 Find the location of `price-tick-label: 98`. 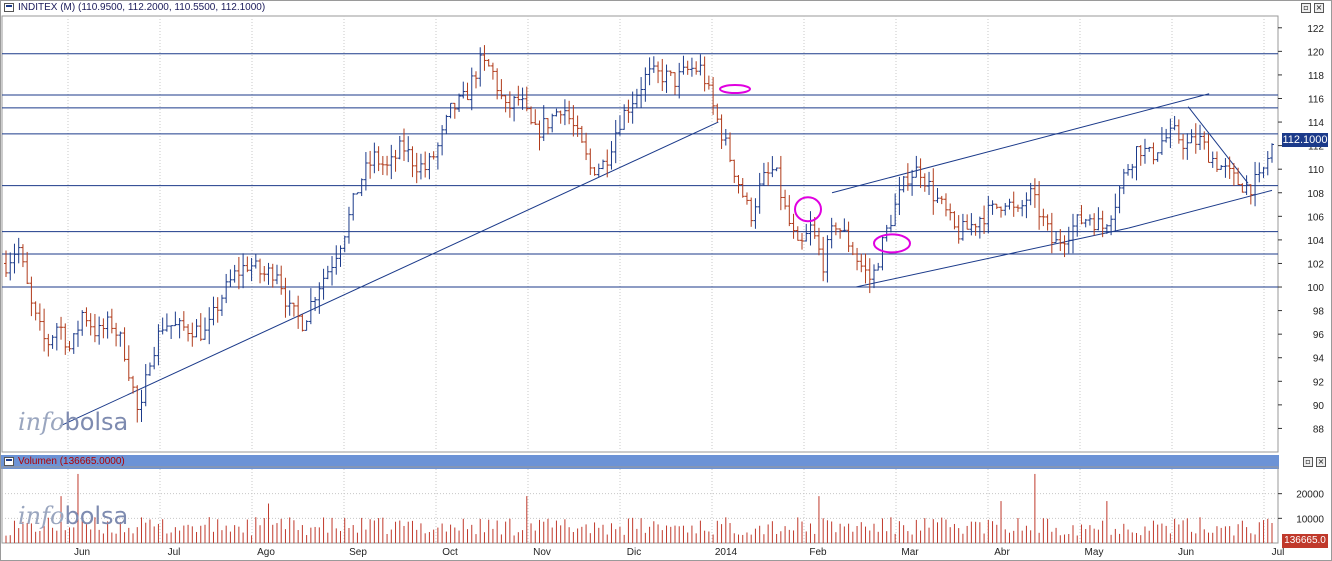

price-tick-label: 98 is located at coordinates (1319, 312).